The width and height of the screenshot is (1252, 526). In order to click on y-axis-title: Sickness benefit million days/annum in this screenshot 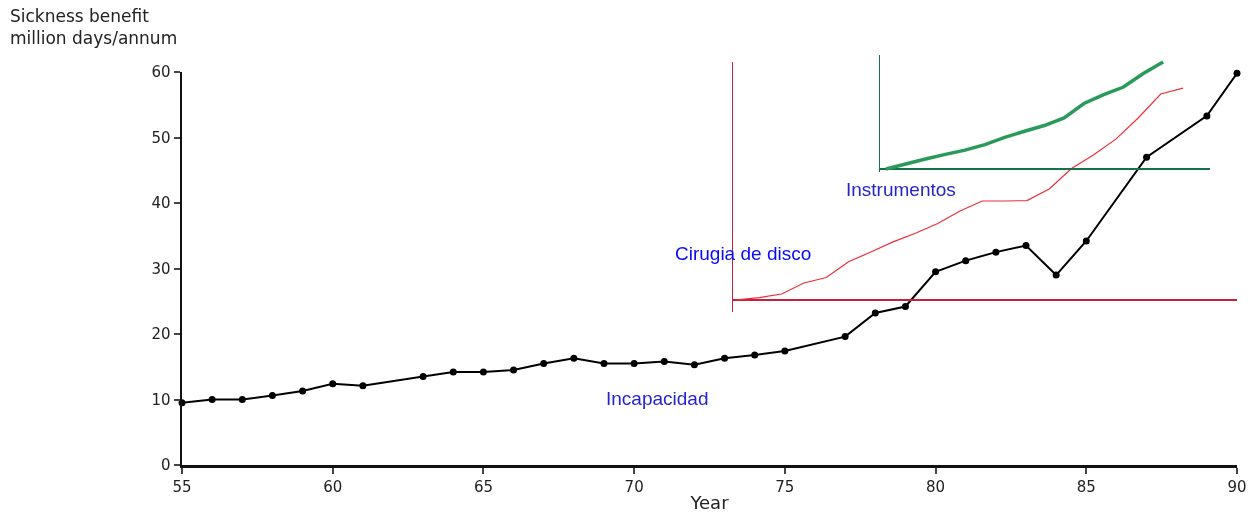, I will do `click(94, 27)`.